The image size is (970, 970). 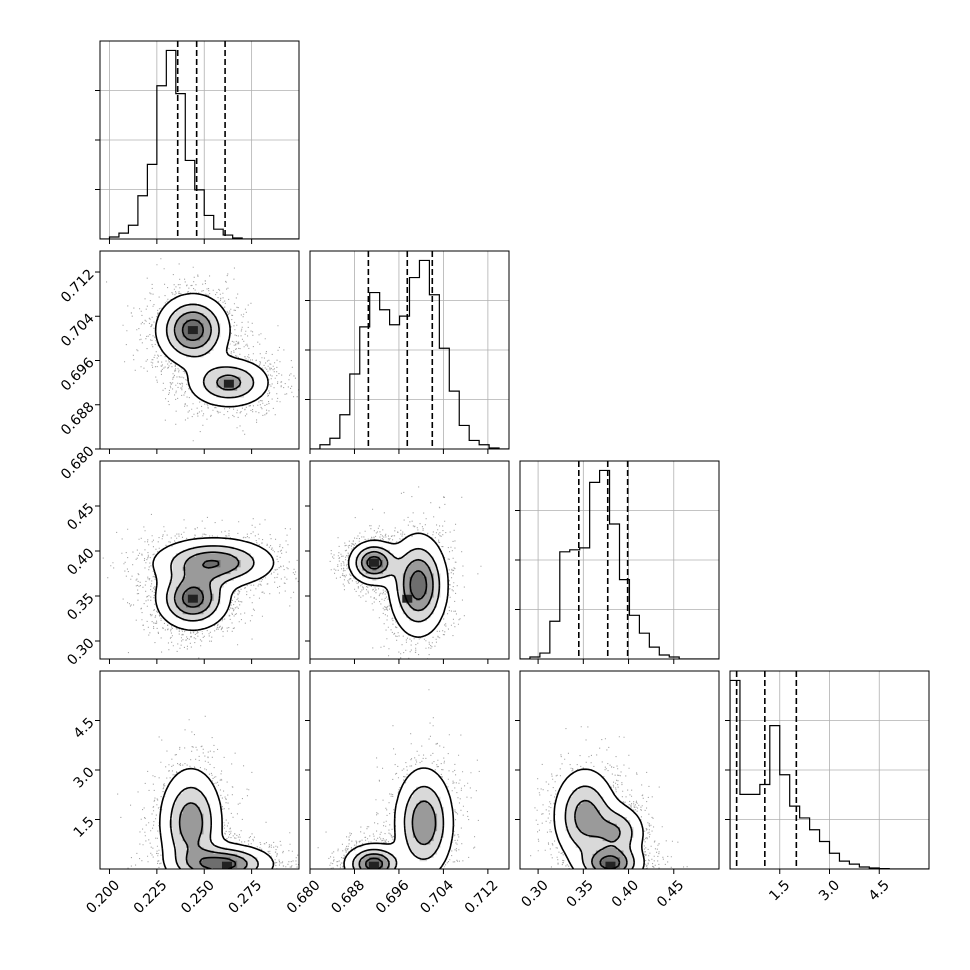 What do you see at coordinates (199, 144) in the screenshot?
I see `histogram-p0` at bounding box center [199, 144].